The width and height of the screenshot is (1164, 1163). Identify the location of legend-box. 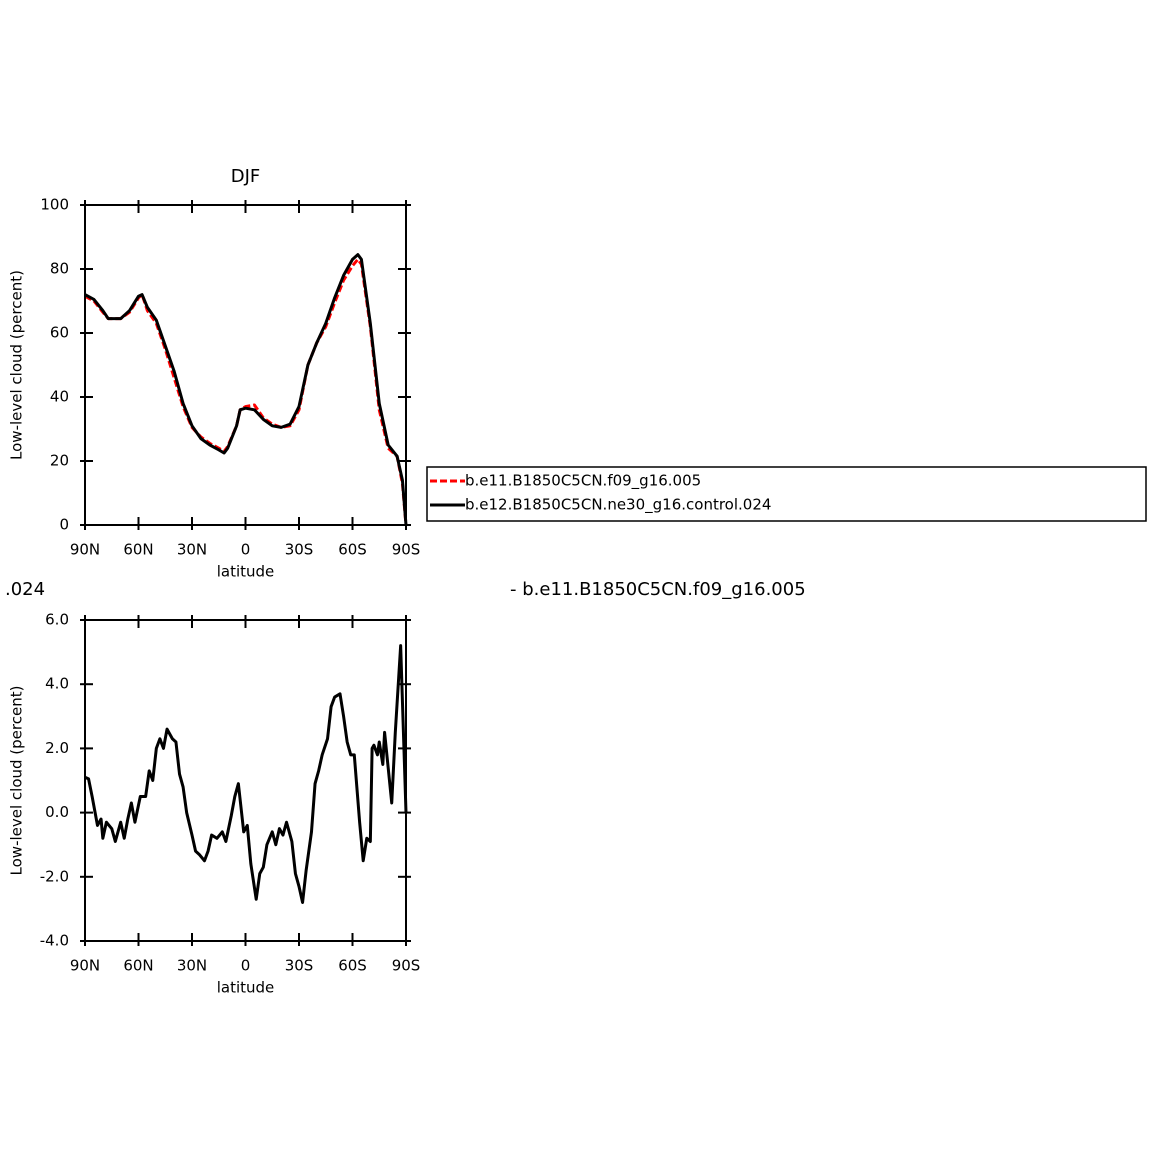
(786, 494).